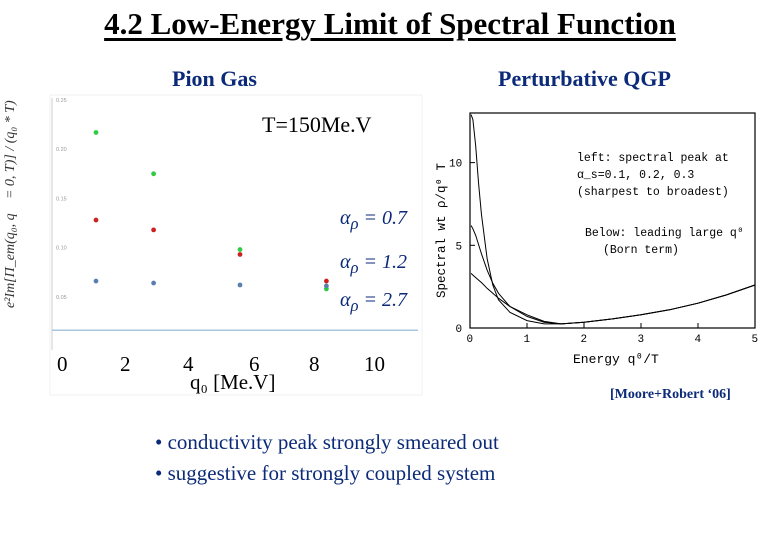 Image resolution: width=780 pixels, height=540 pixels. Describe the element at coordinates (61, 298) in the screenshot. I see `y-tick-label: 0.05` at that location.